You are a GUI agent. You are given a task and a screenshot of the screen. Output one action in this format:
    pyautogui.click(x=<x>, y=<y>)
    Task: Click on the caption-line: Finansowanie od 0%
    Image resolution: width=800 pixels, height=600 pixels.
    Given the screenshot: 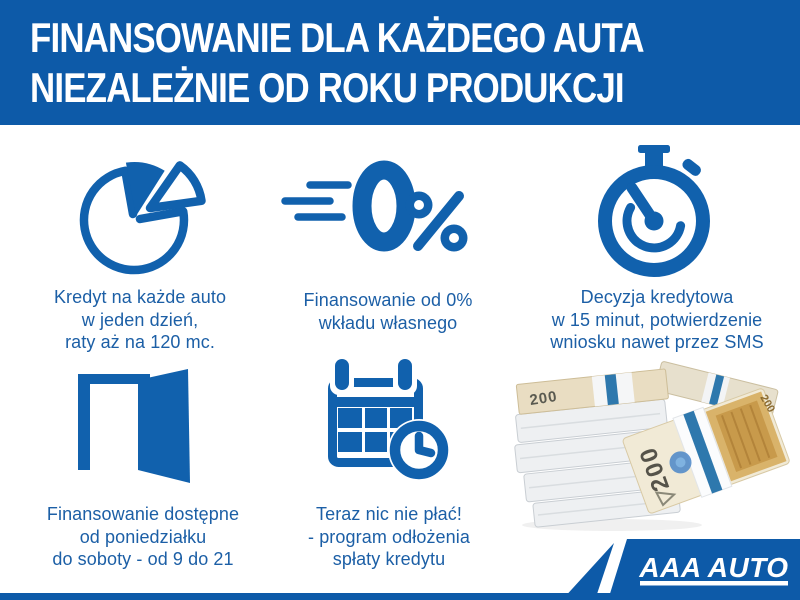 What is the action you would take?
    pyautogui.click(x=388, y=300)
    